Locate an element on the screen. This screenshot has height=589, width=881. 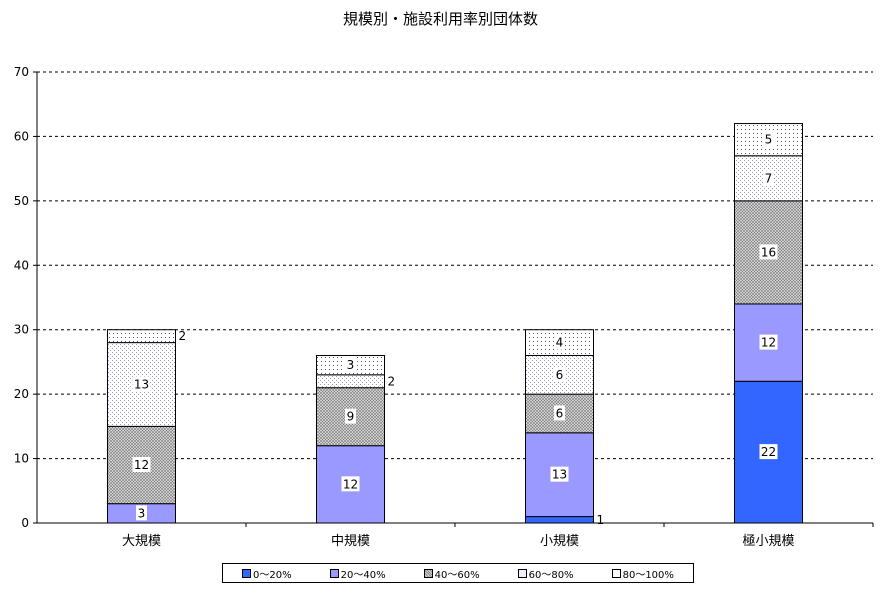
data-label: 7 is located at coordinates (769, 178).